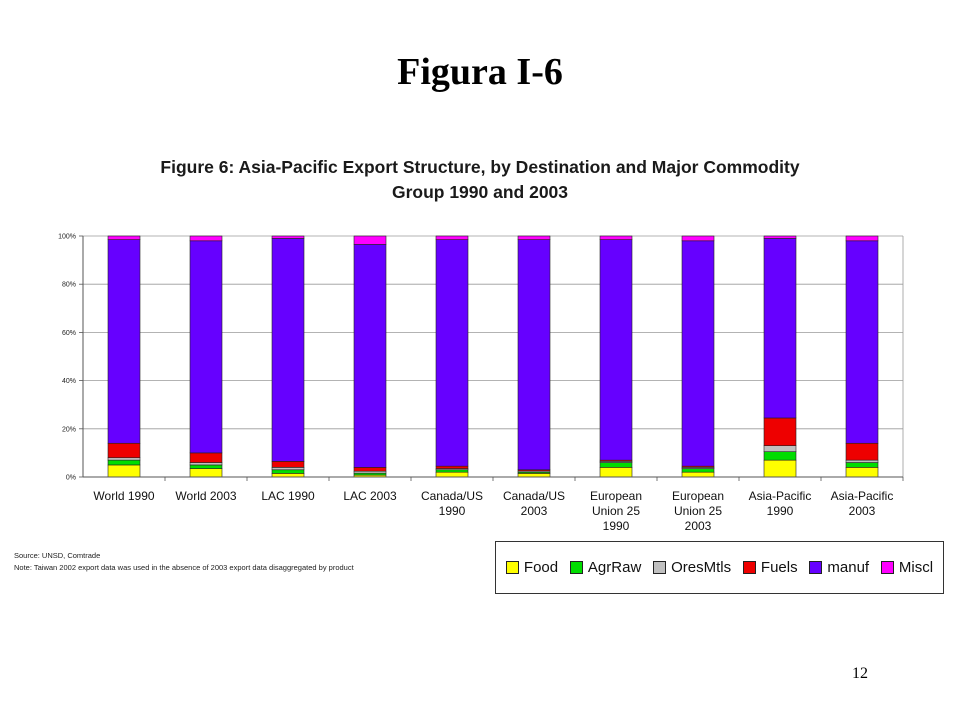 Image resolution: width=960 pixels, height=720 pixels. What do you see at coordinates (770, 567) in the screenshot?
I see `legend-item-fuels: Fuels` at bounding box center [770, 567].